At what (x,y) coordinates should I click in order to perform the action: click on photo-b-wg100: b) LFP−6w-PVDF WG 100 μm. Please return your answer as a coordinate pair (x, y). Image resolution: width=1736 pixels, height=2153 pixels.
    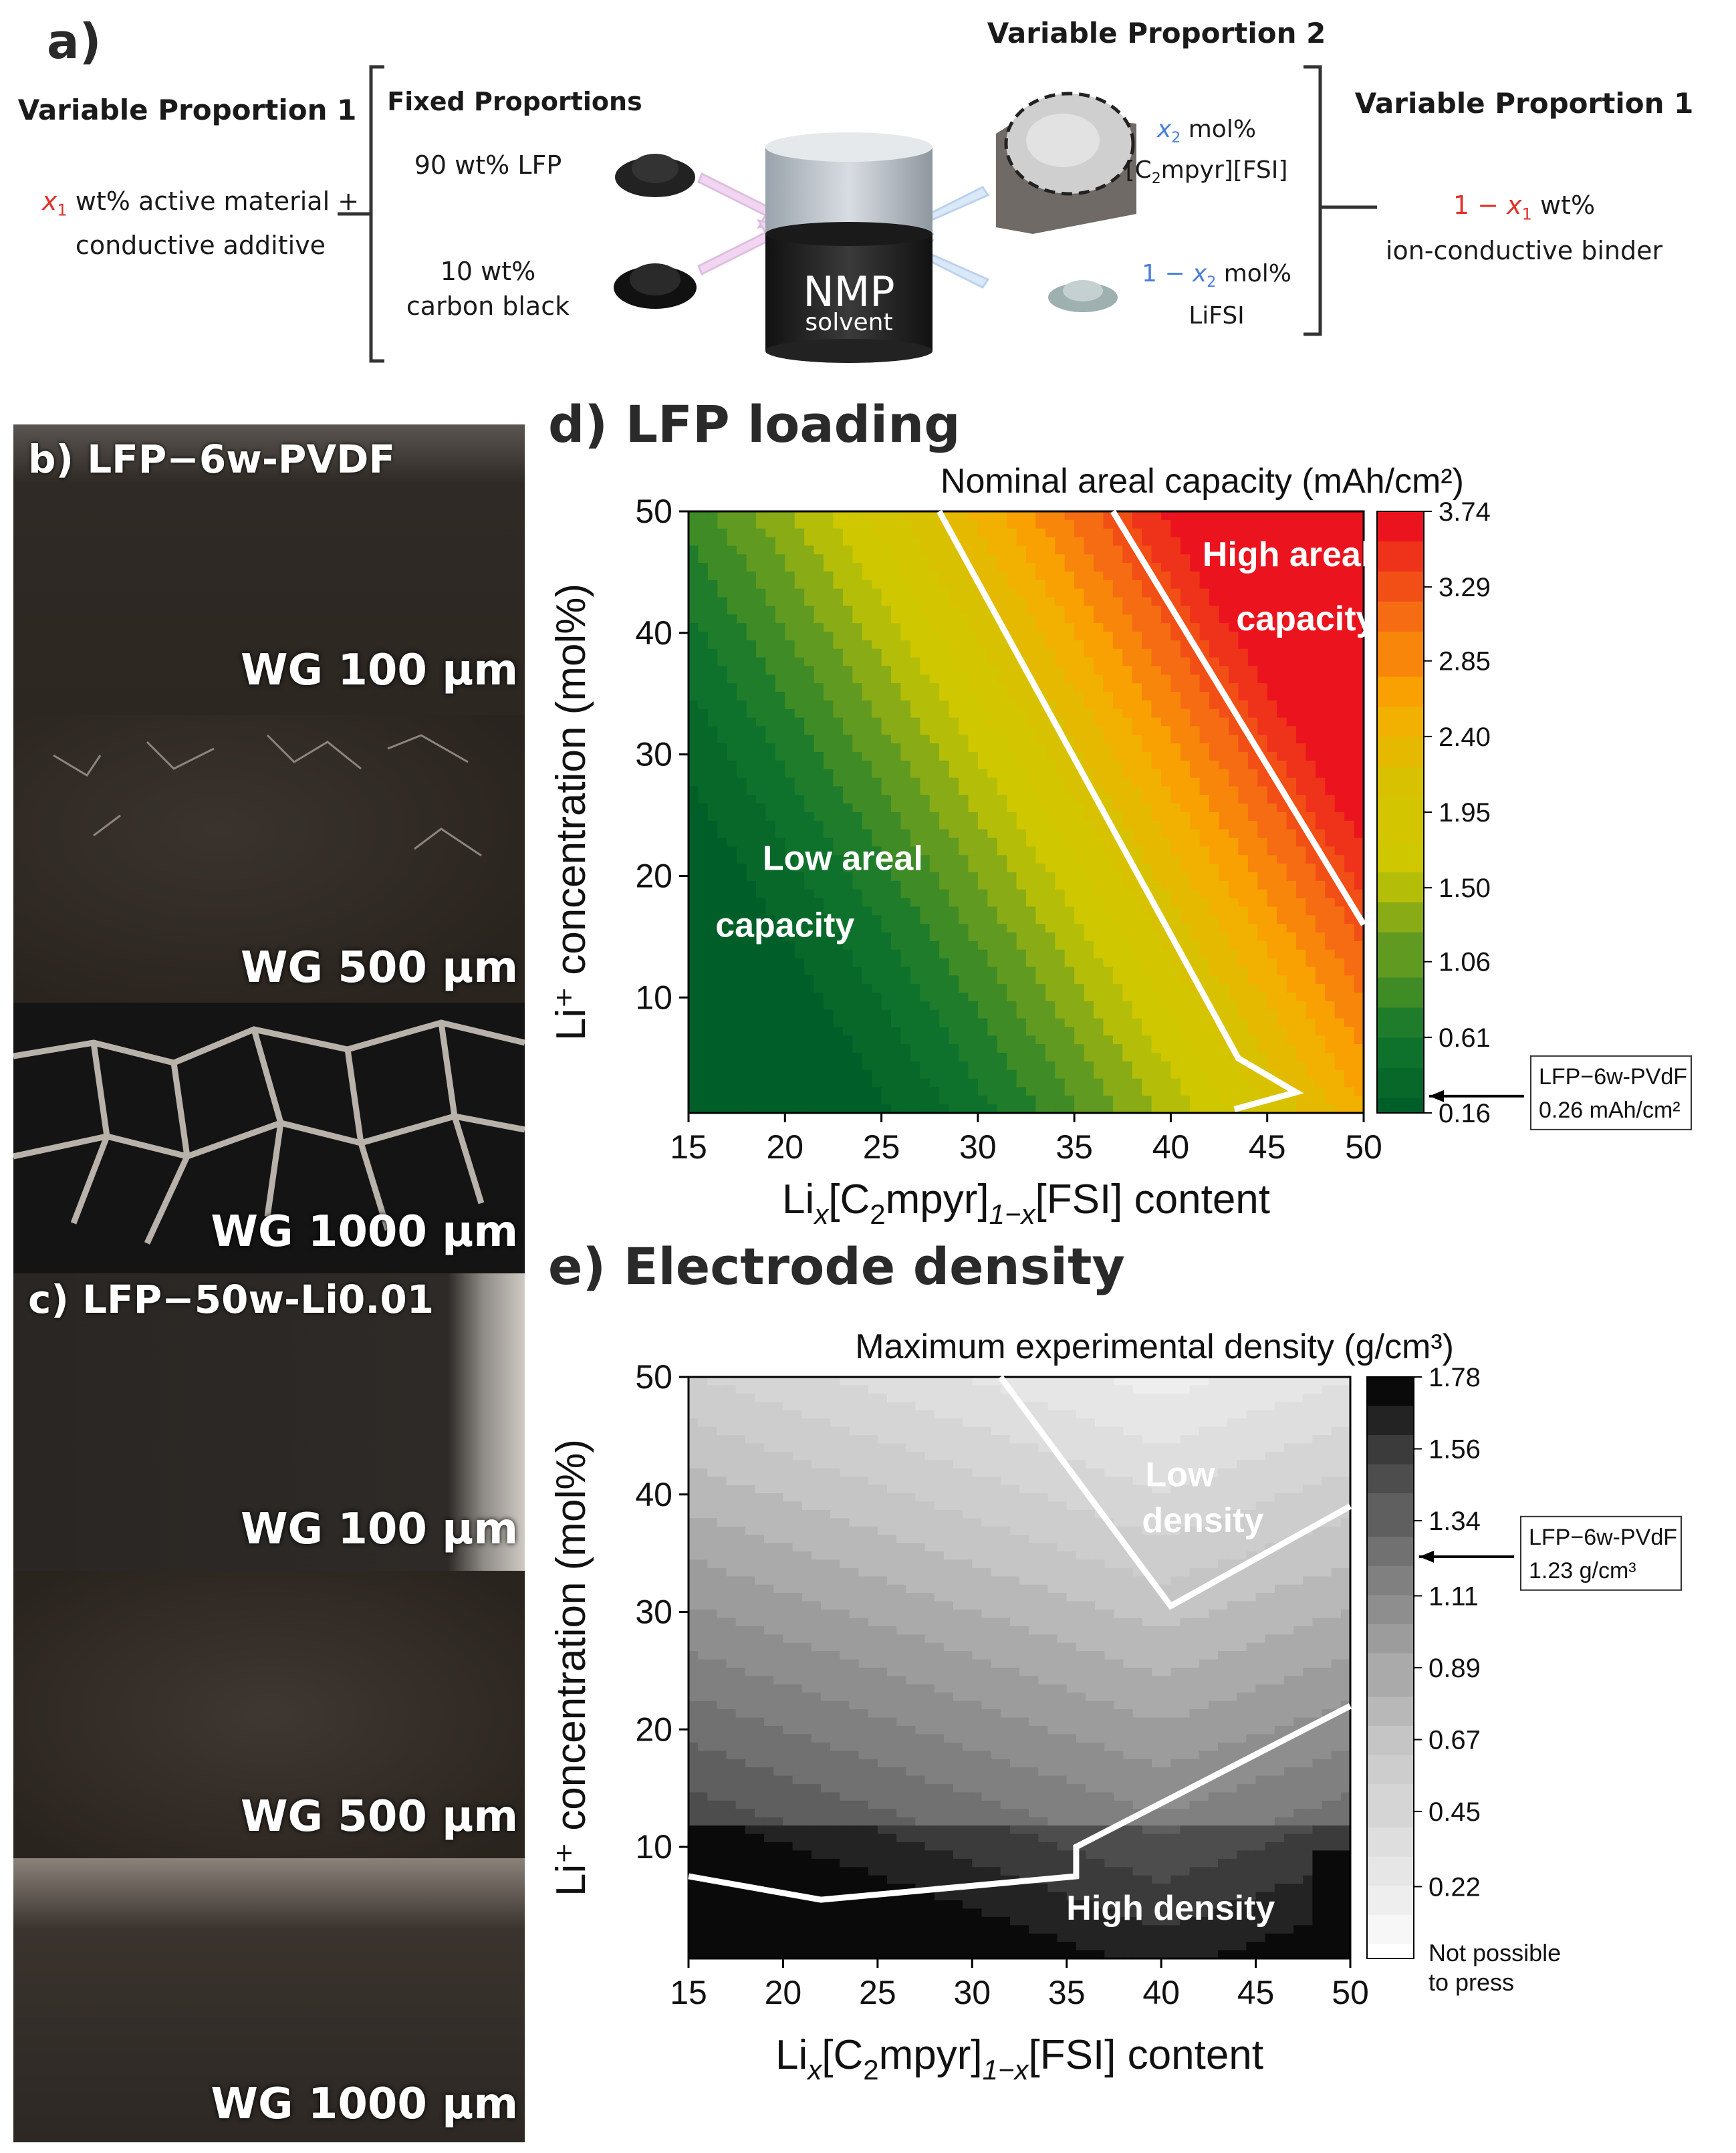
    Looking at the image, I should click on (269, 569).